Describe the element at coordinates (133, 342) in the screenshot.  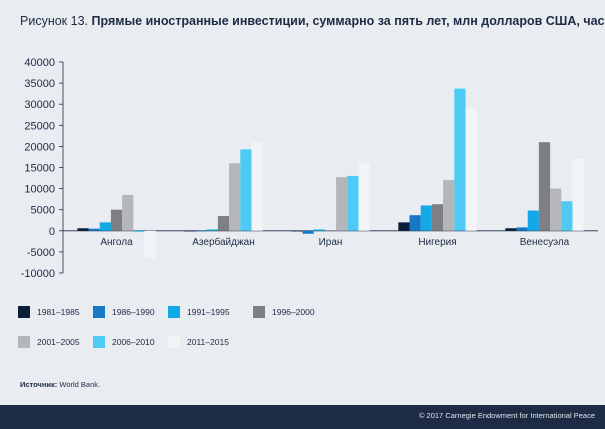
I see `legend-label: 2006–2010` at that location.